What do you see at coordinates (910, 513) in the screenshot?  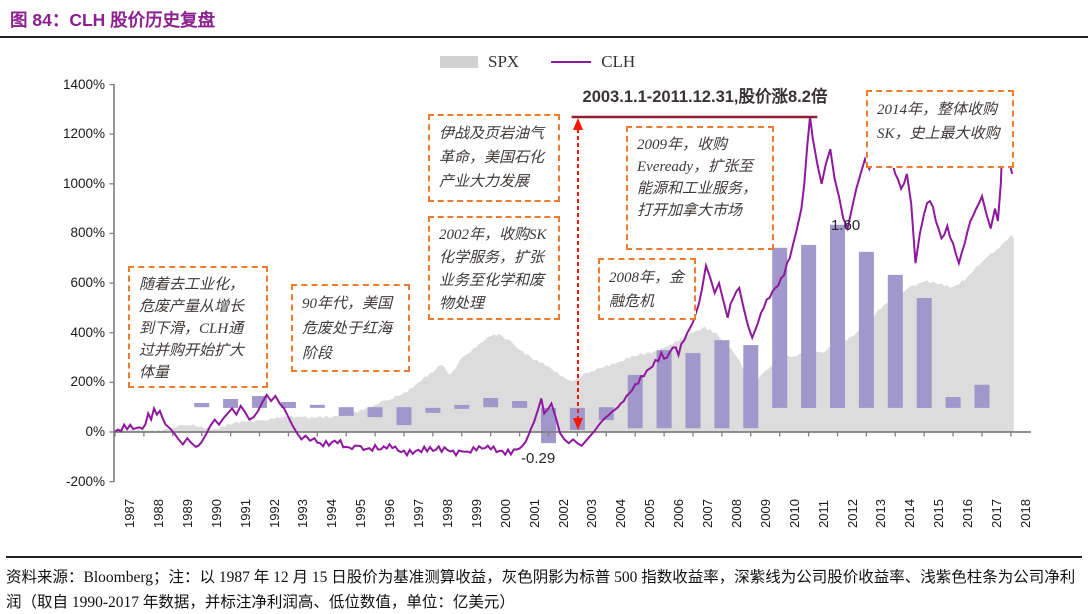 I see `x-tick-label-2014: 2014` at bounding box center [910, 513].